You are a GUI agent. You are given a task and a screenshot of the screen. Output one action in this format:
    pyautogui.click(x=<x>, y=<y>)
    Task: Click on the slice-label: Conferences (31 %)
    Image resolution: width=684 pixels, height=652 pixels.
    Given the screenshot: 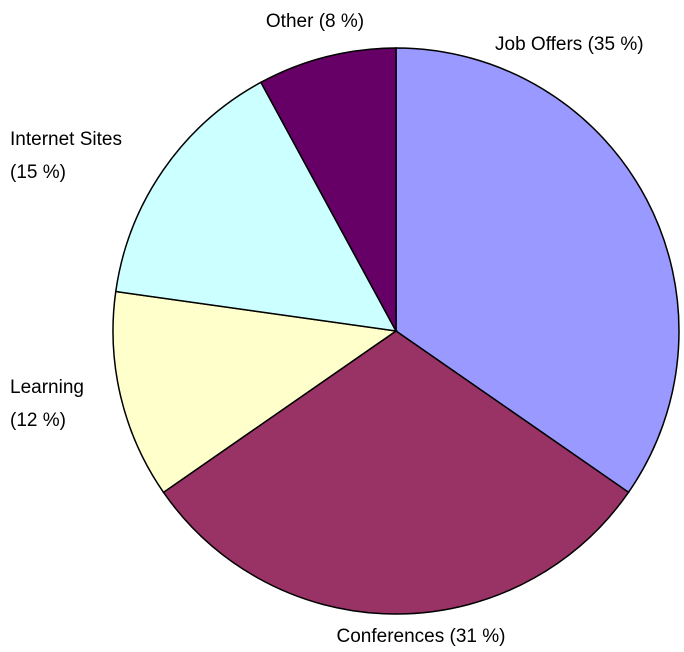 What is the action you would take?
    pyautogui.click(x=421, y=636)
    